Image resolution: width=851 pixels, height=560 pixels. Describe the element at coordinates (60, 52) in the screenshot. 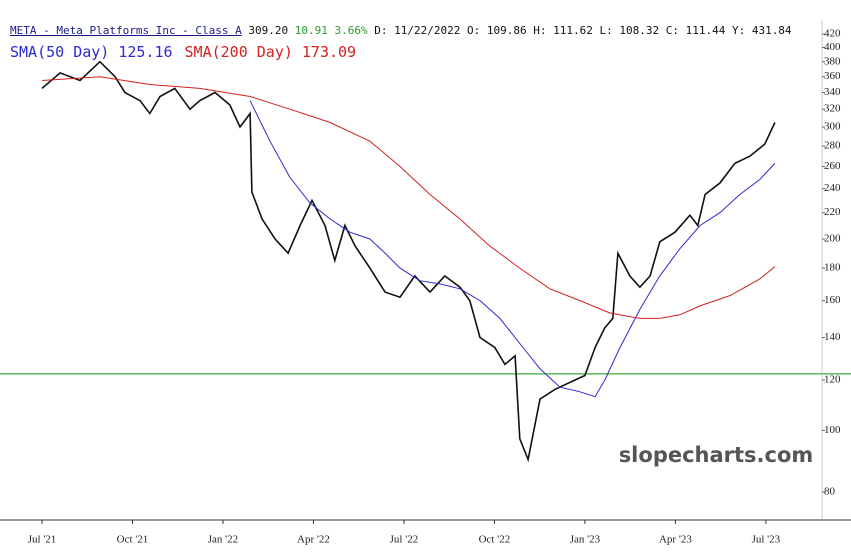

I see `legend-label: SMA(50 Day)` at that location.